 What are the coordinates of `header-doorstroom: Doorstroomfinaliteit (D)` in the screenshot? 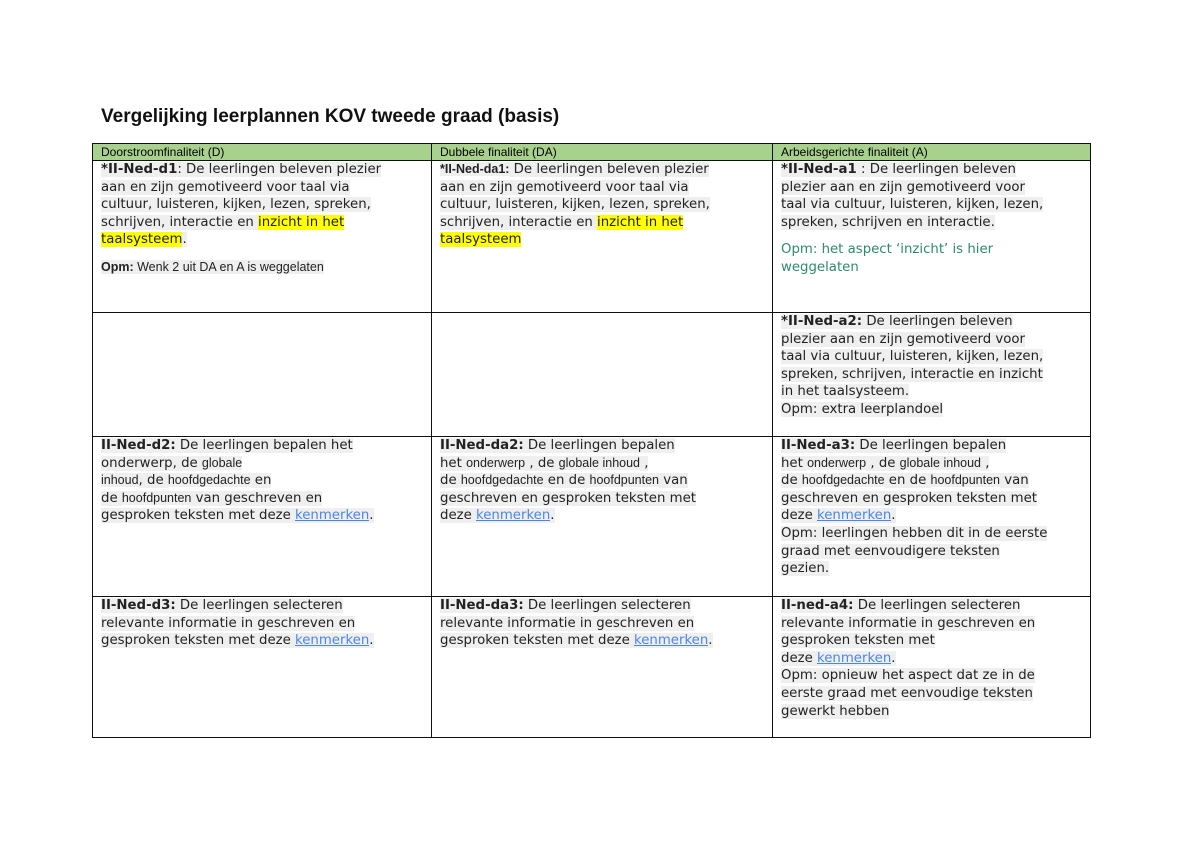 It's located at (262, 152).